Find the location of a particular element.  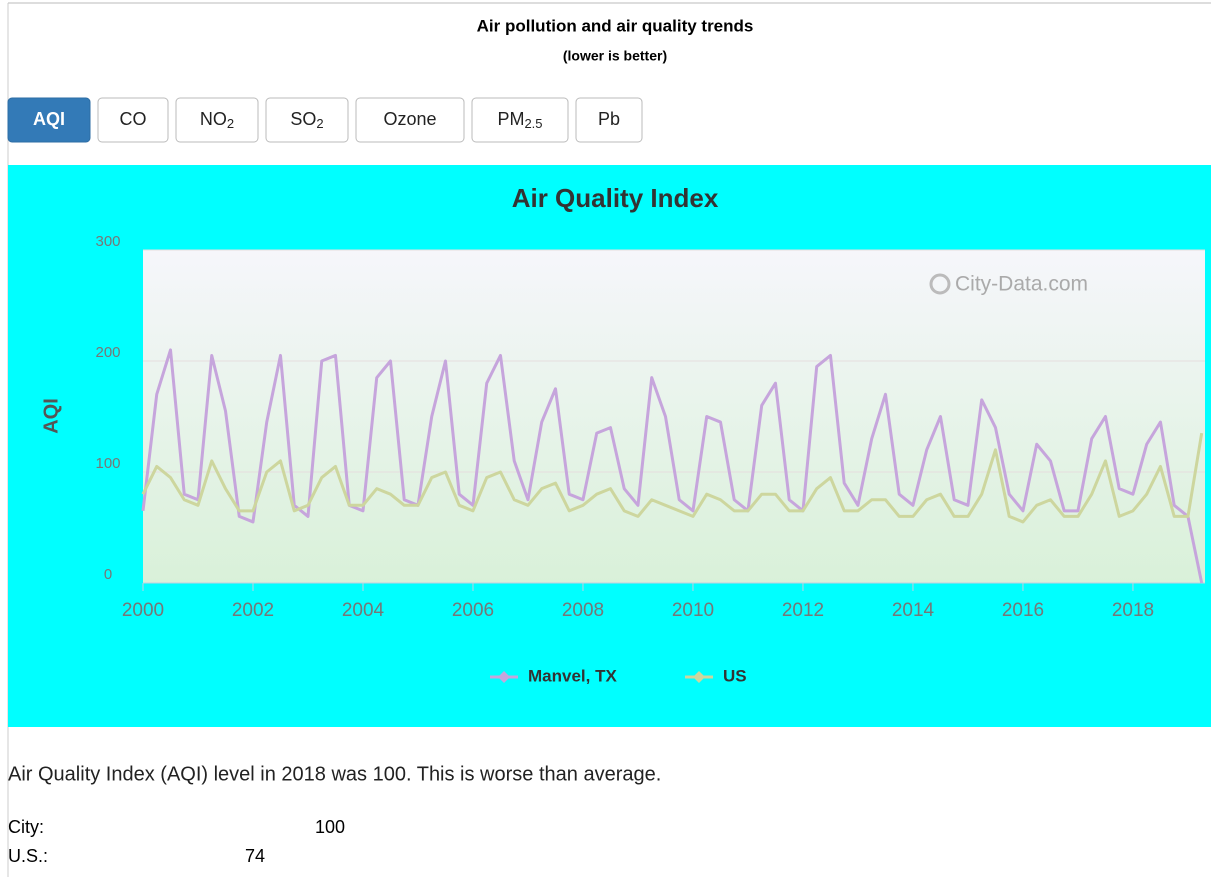

tab-bar: AQI CO NO2 SO2 Ozone PM2.5 Pb is located at coordinates (325, 120).